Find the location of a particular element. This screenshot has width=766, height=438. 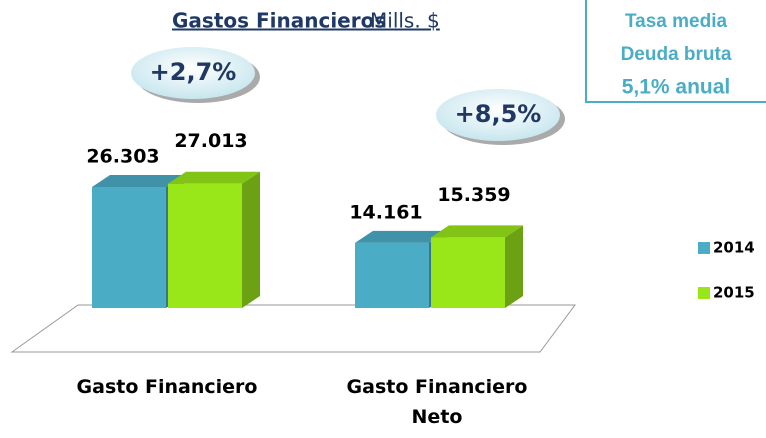

info-box is located at coordinates (675, 51).